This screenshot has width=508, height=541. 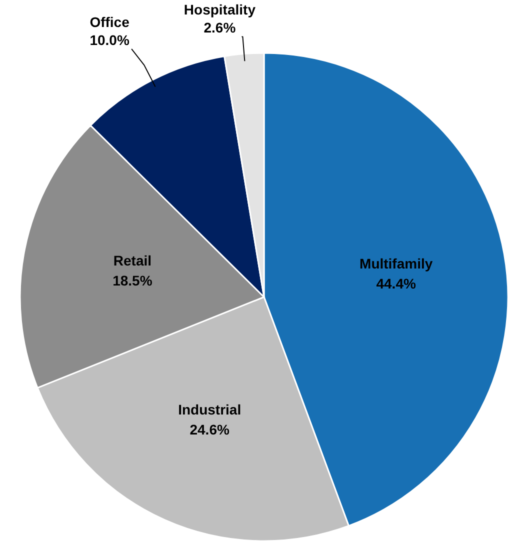 I want to click on slice-label: Industrial, so click(x=210, y=410).